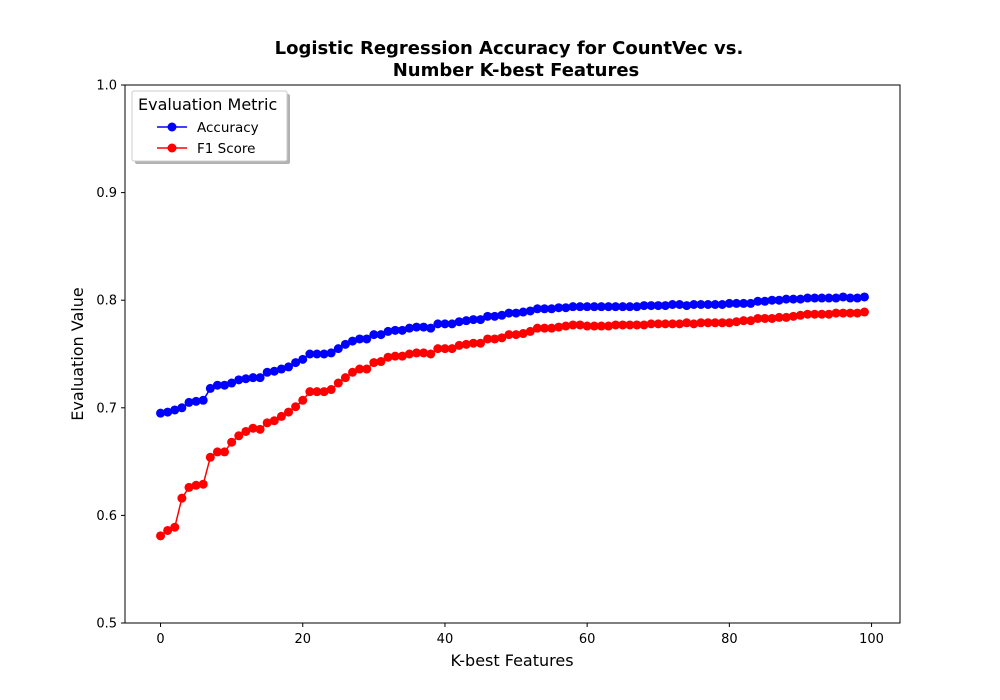  What do you see at coordinates (77, 353) in the screenshot?
I see `y-axis-label: Evaluation Value` at bounding box center [77, 353].